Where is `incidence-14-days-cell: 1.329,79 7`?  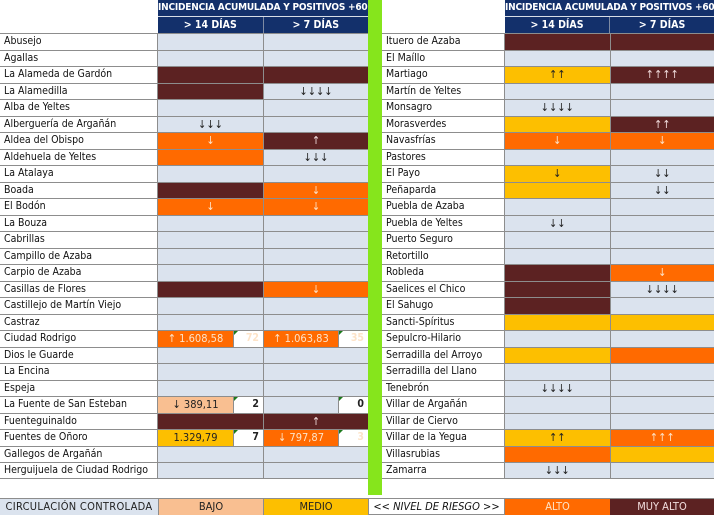 incidence-14-days-cell: 1.329,79 7 is located at coordinates (210, 438).